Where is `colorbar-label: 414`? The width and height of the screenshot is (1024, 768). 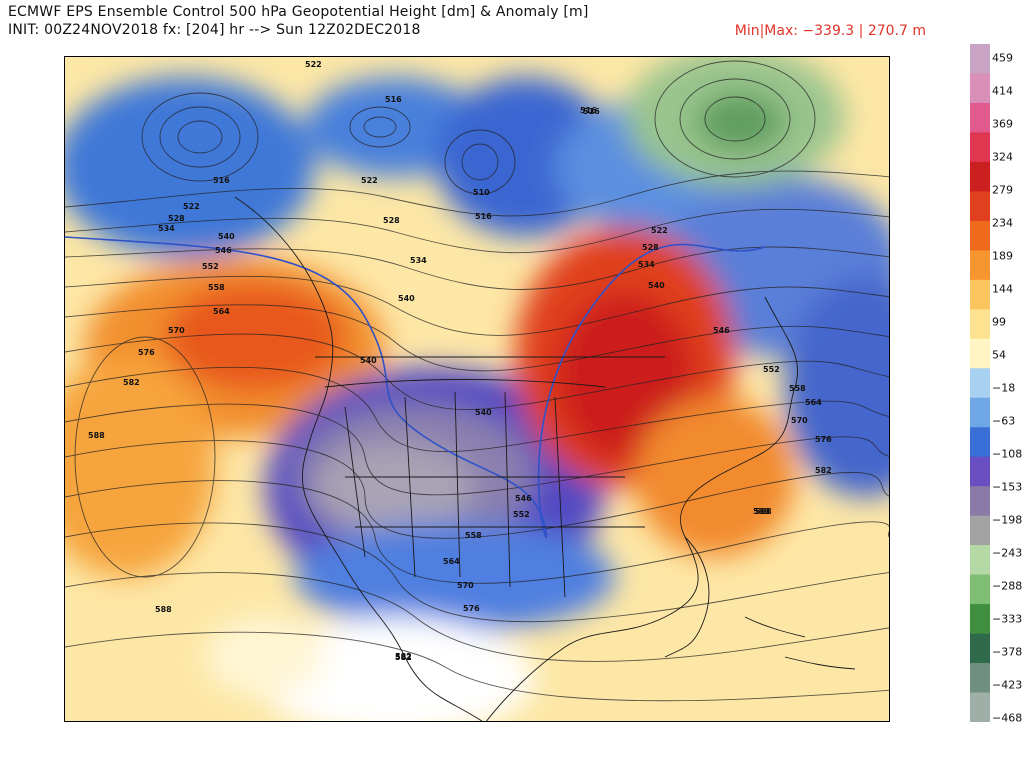
colorbar-label: 414 is located at coordinates (1002, 91).